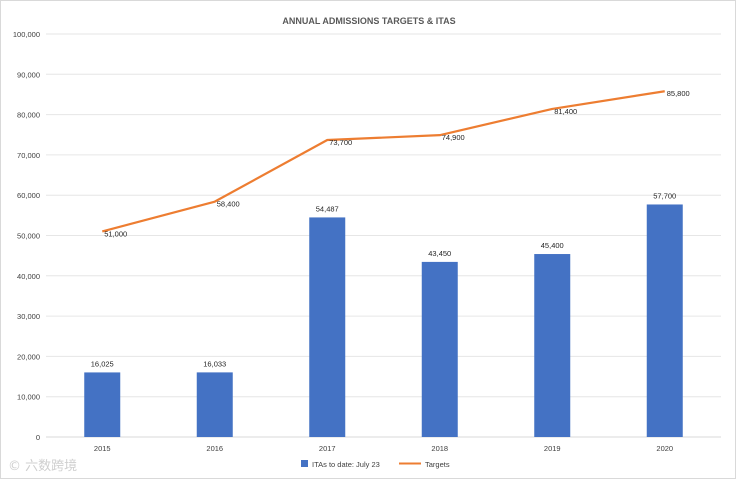  Describe the element at coordinates (28, 276) in the screenshot. I see `y-tick-label: 40,000` at that location.